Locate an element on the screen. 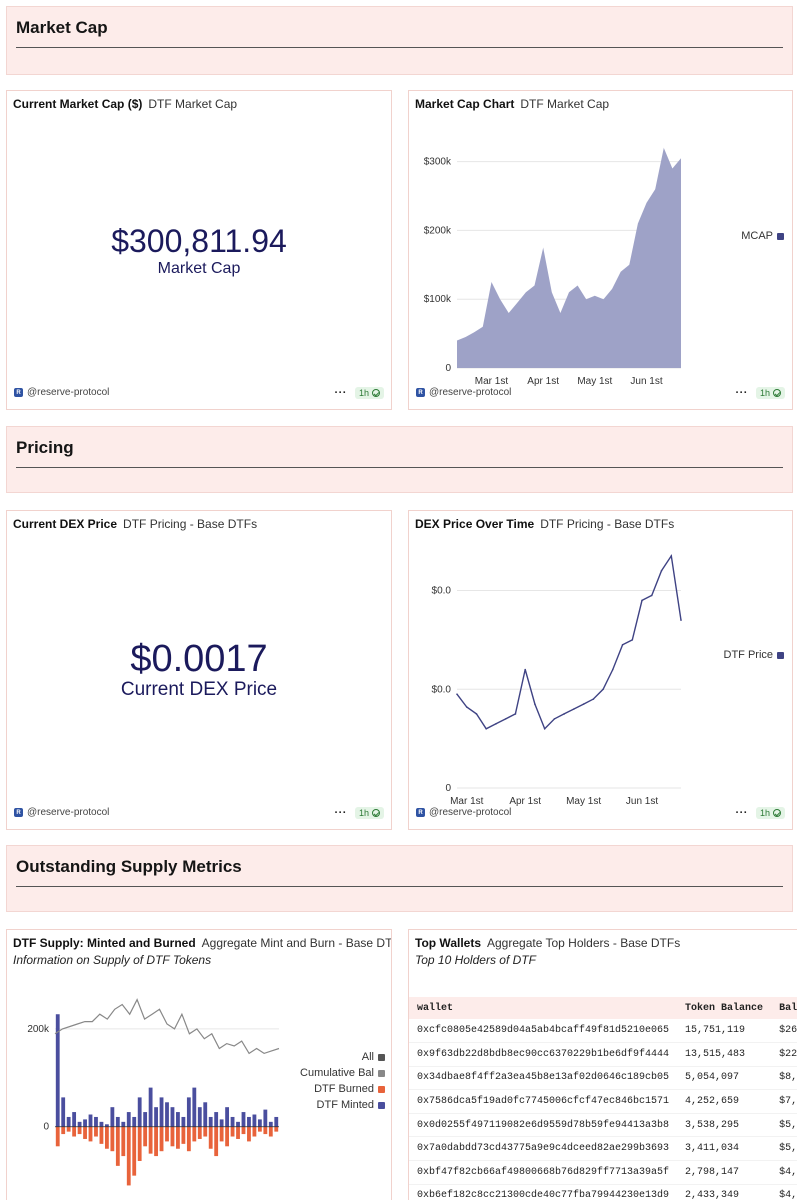 The width and height of the screenshot is (797, 1200). card-subtitle: Aggregate Top Holders - Base DTFs is located at coordinates (584, 943).